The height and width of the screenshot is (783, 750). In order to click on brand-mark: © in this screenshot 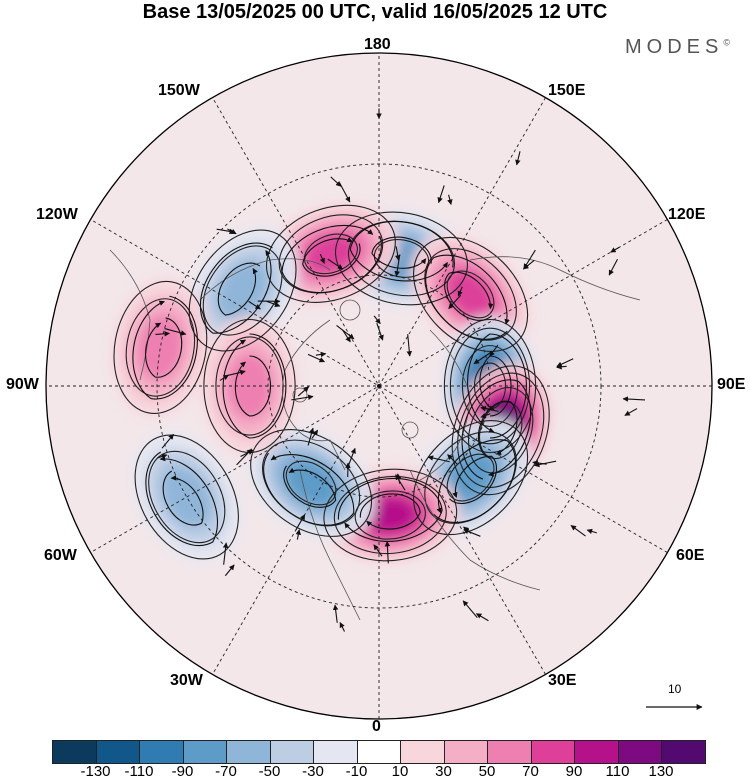, I will do `click(726, 42)`.